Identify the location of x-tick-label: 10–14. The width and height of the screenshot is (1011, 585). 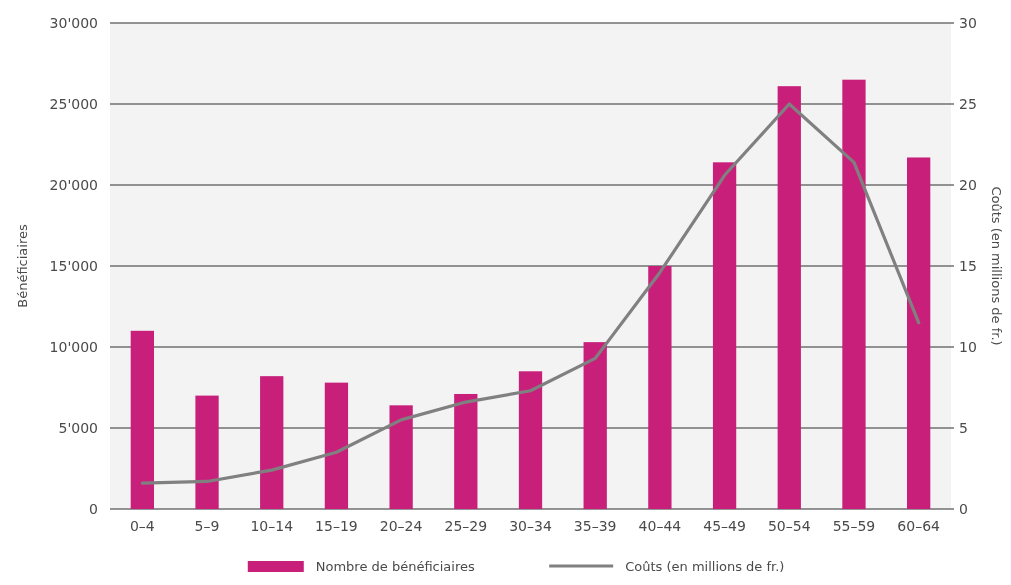
(272, 525).